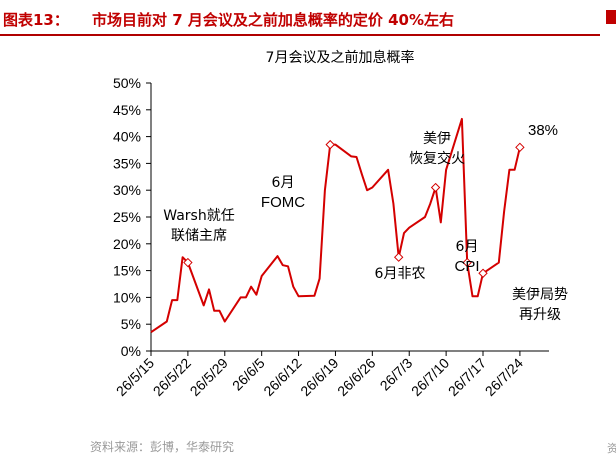  I want to click on annotation-label: CPI, so click(466, 266).